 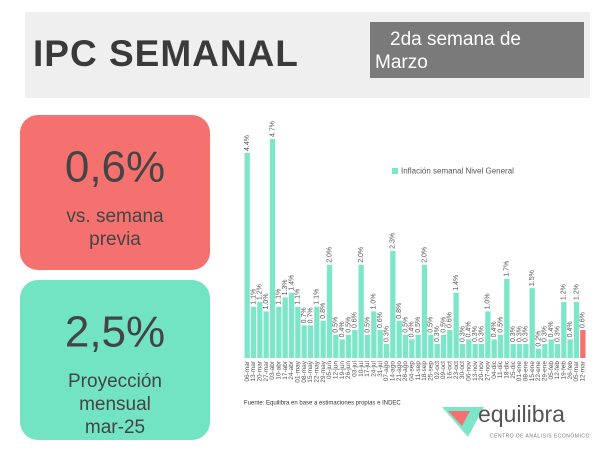 I want to click on x-tick-label: 26-feb, so click(x=570, y=370).